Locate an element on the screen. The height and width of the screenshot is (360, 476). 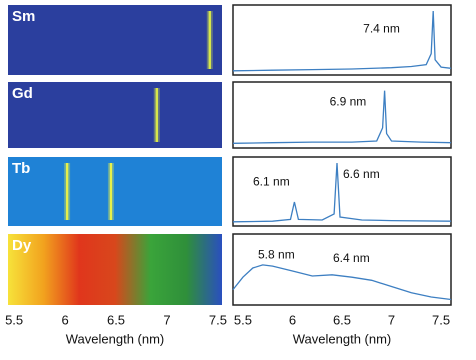
element-label: Tb is located at coordinates (21, 168).